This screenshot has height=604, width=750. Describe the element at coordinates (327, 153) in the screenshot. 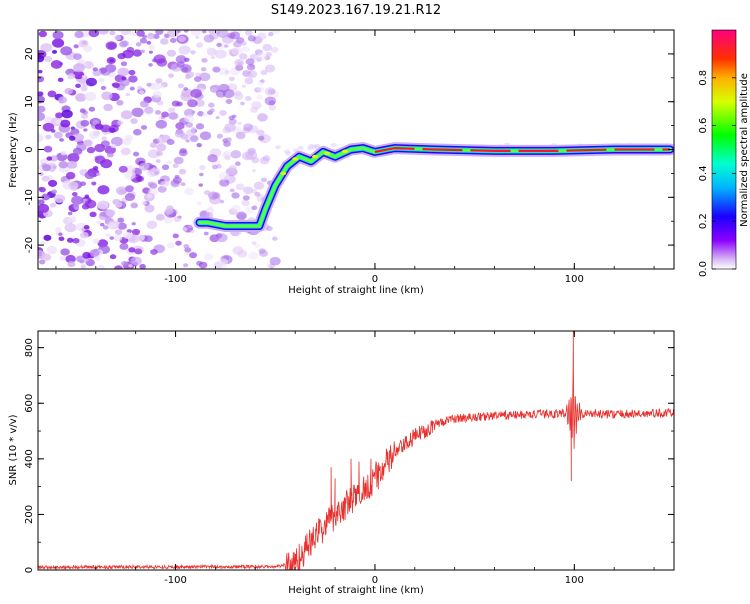

I see `track-peak` at that location.